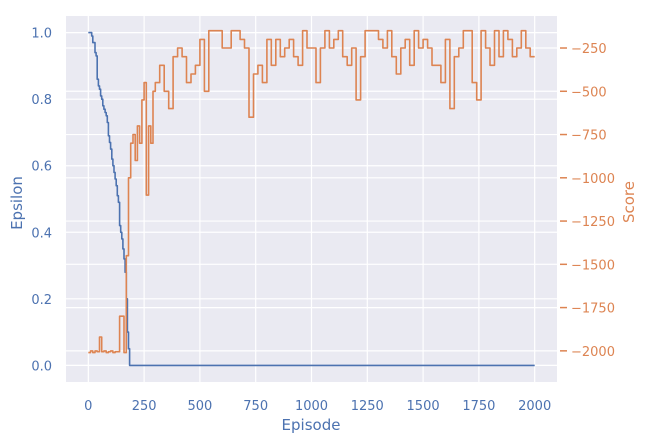  What do you see at coordinates (593, 179) in the screenshot?
I see `right-y-tick-label: −1000` at bounding box center [593, 179].